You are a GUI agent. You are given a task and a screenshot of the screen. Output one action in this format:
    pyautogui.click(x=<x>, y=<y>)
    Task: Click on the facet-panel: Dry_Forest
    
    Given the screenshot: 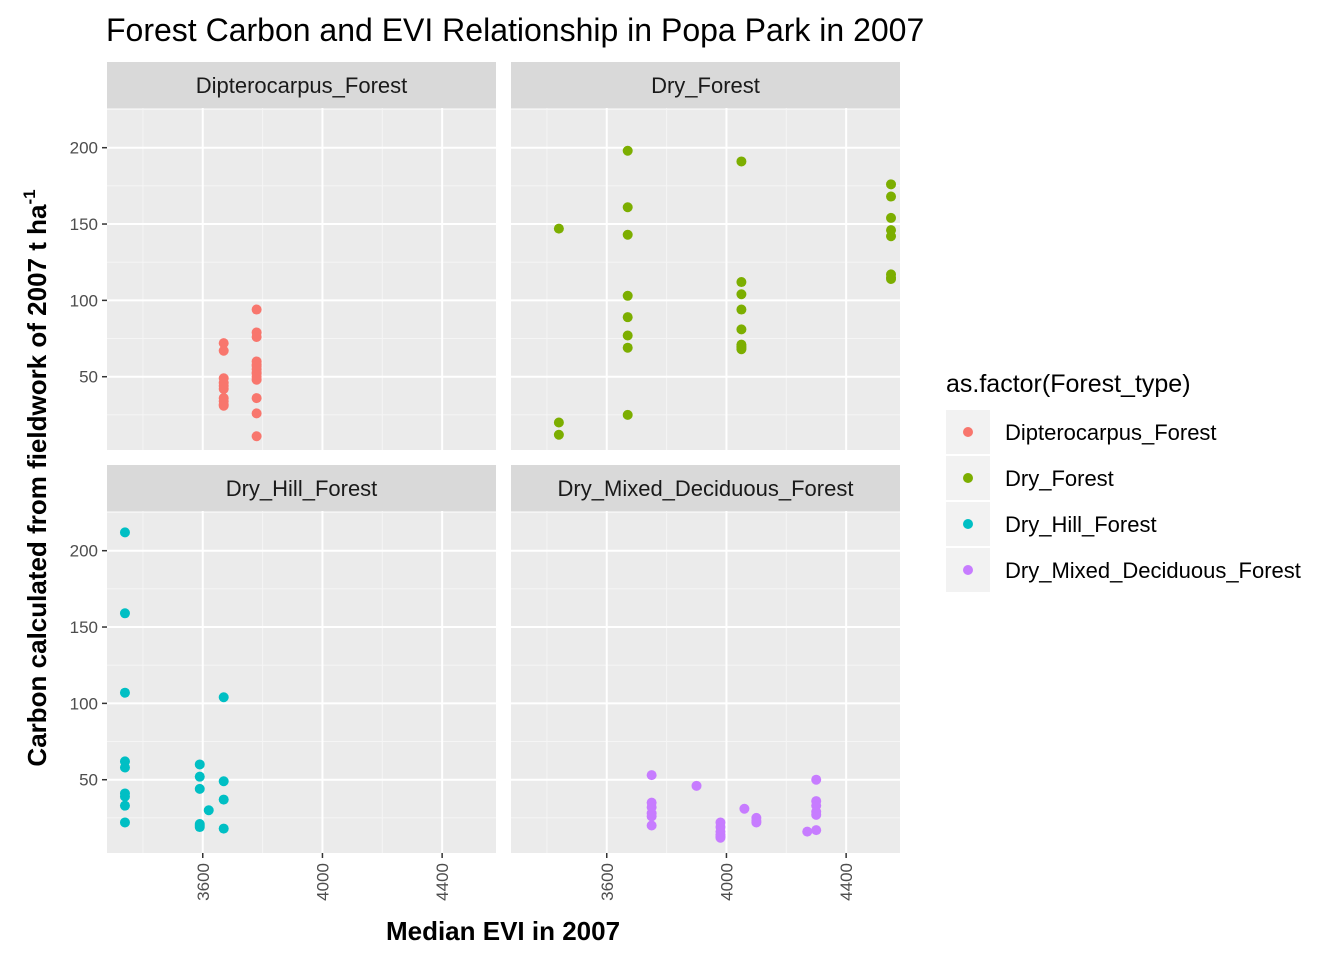 What is the action you would take?
    pyautogui.click(x=705, y=256)
    